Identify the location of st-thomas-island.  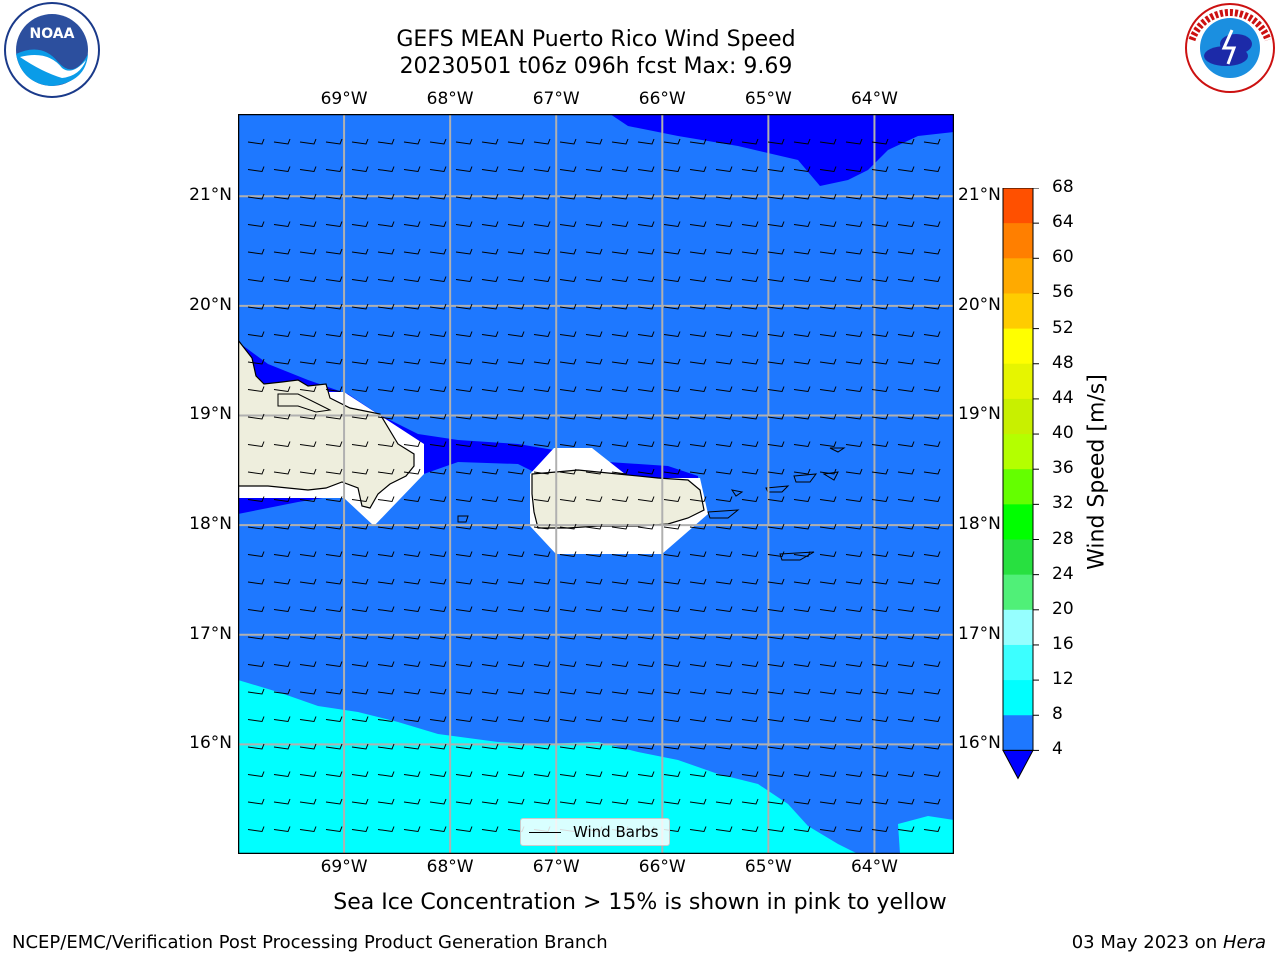
(777, 489).